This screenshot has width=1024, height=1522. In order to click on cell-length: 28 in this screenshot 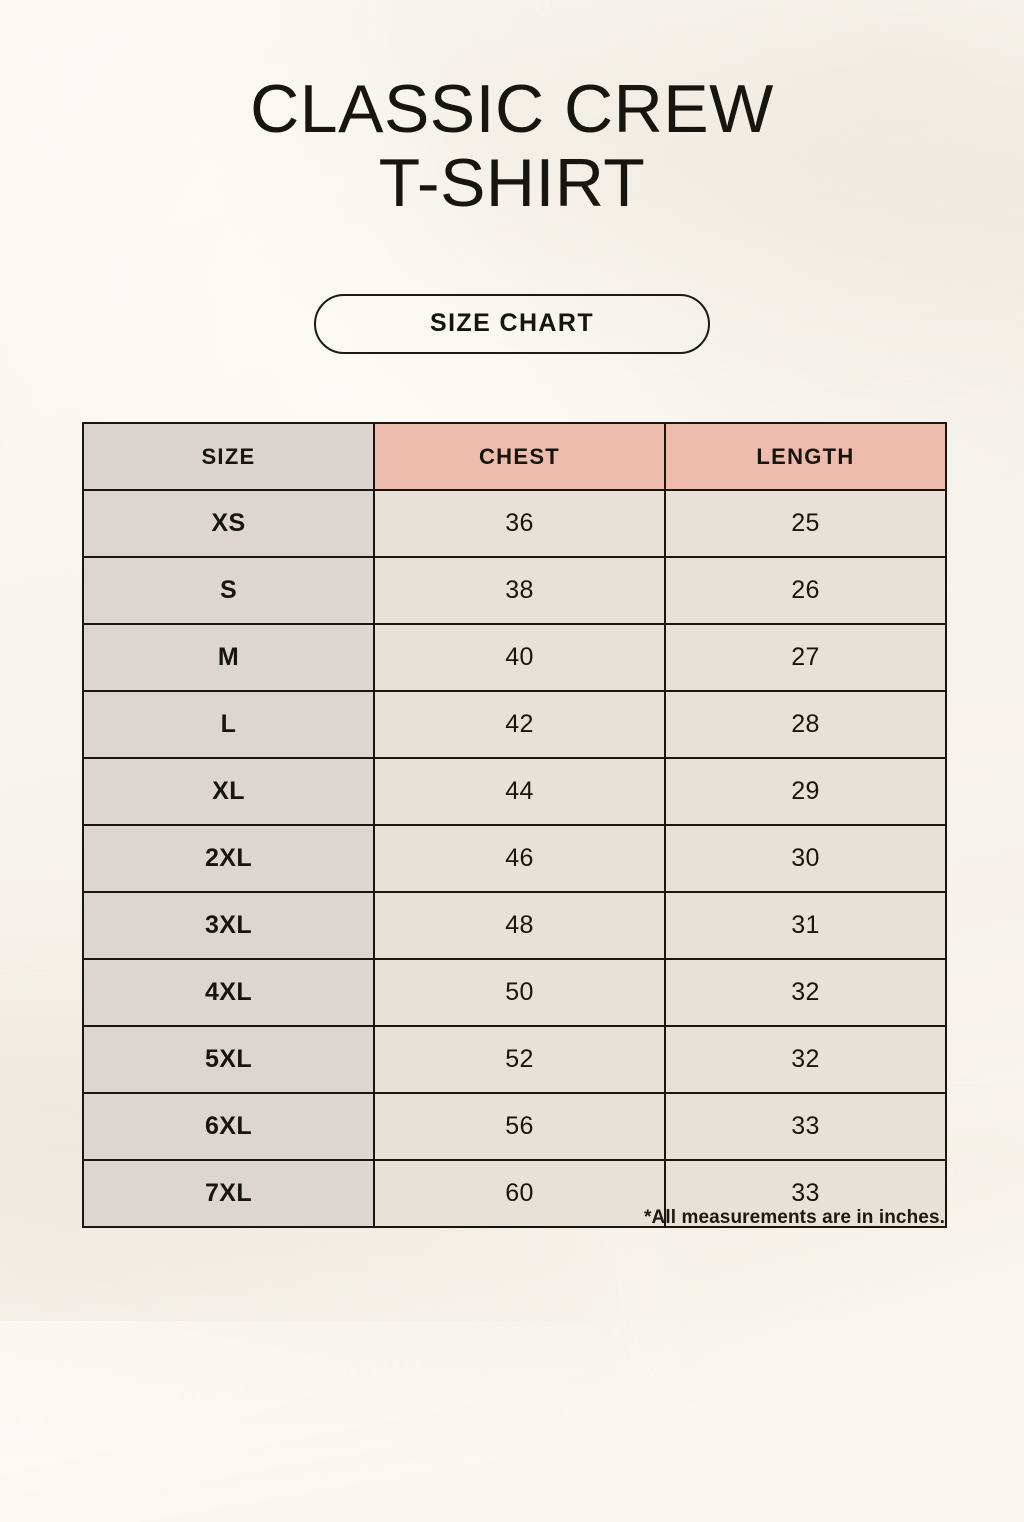, I will do `click(805, 724)`.